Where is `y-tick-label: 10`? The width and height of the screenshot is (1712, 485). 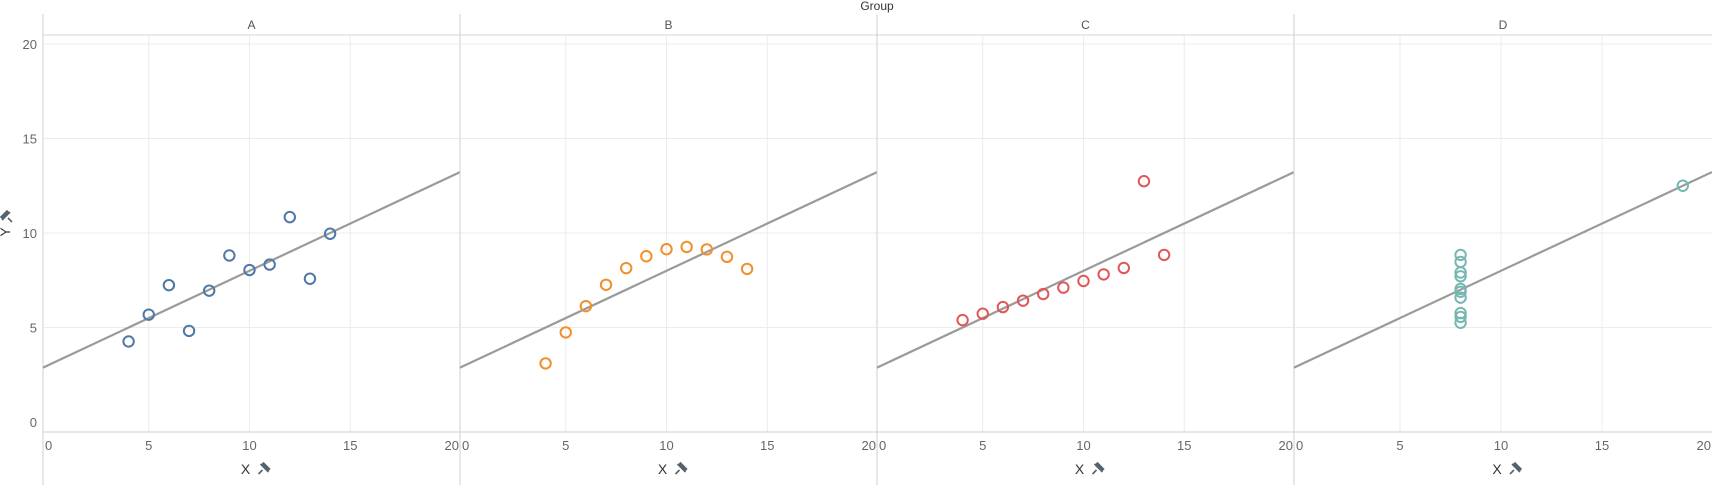
y-tick-label: 10 is located at coordinates (30, 233).